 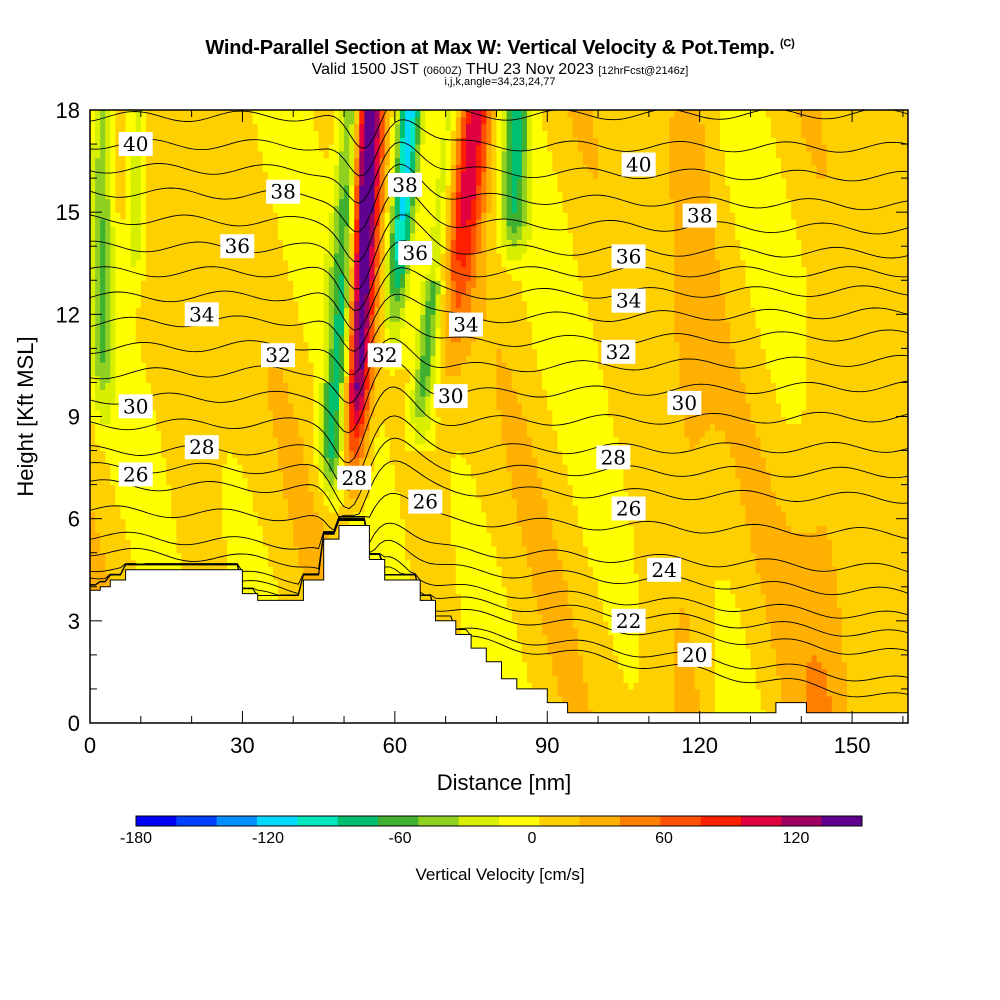 I want to click on copyright-mark: (C), so click(x=787, y=43).